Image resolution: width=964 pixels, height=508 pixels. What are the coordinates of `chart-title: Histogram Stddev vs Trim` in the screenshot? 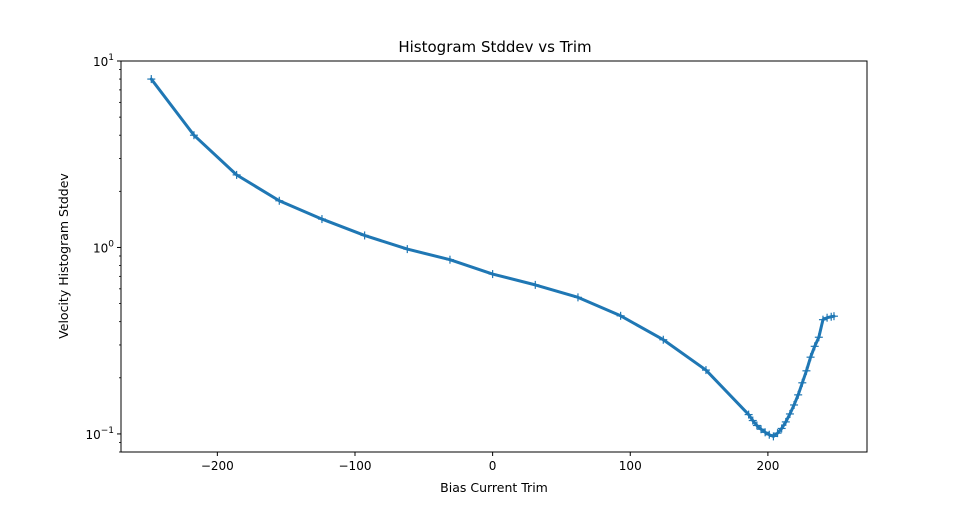 It's located at (494, 47).